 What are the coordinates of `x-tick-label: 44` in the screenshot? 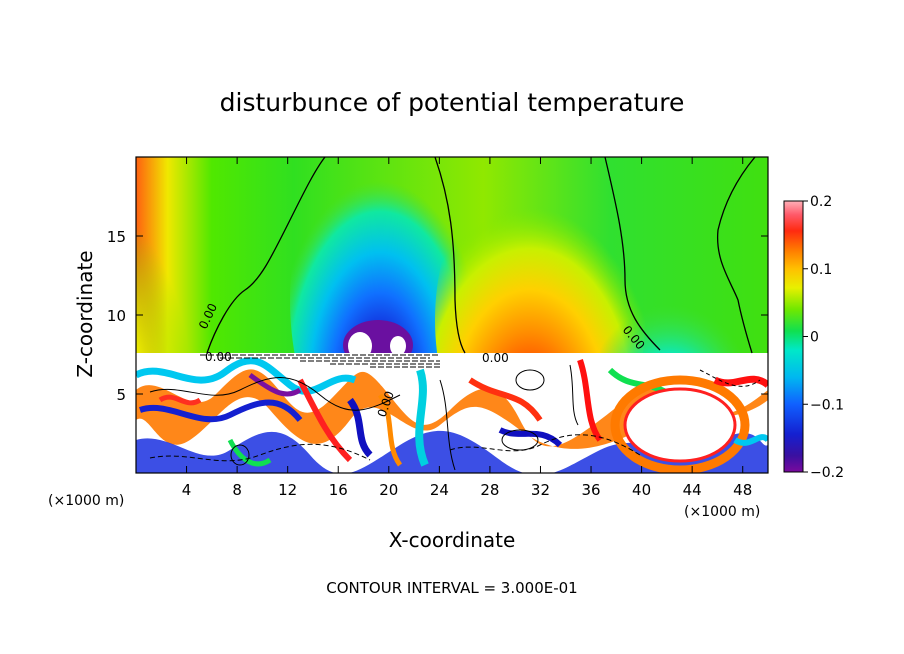 It's located at (692, 490).